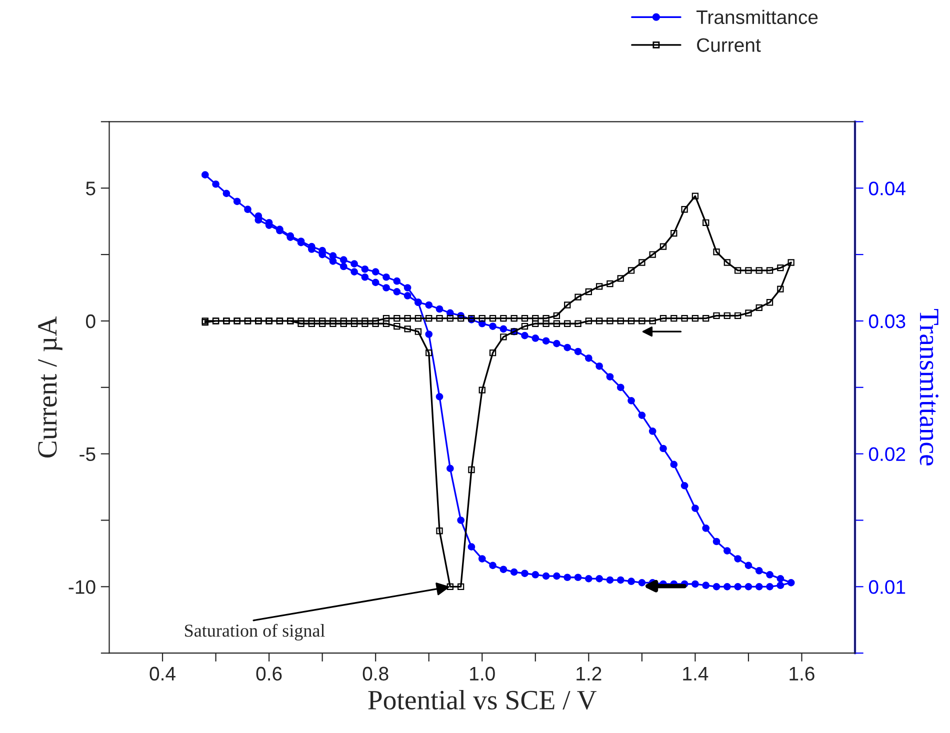 This screenshot has height=733, width=950. I want to click on x-axis-title: Potential vs SCE / V, so click(482, 700).